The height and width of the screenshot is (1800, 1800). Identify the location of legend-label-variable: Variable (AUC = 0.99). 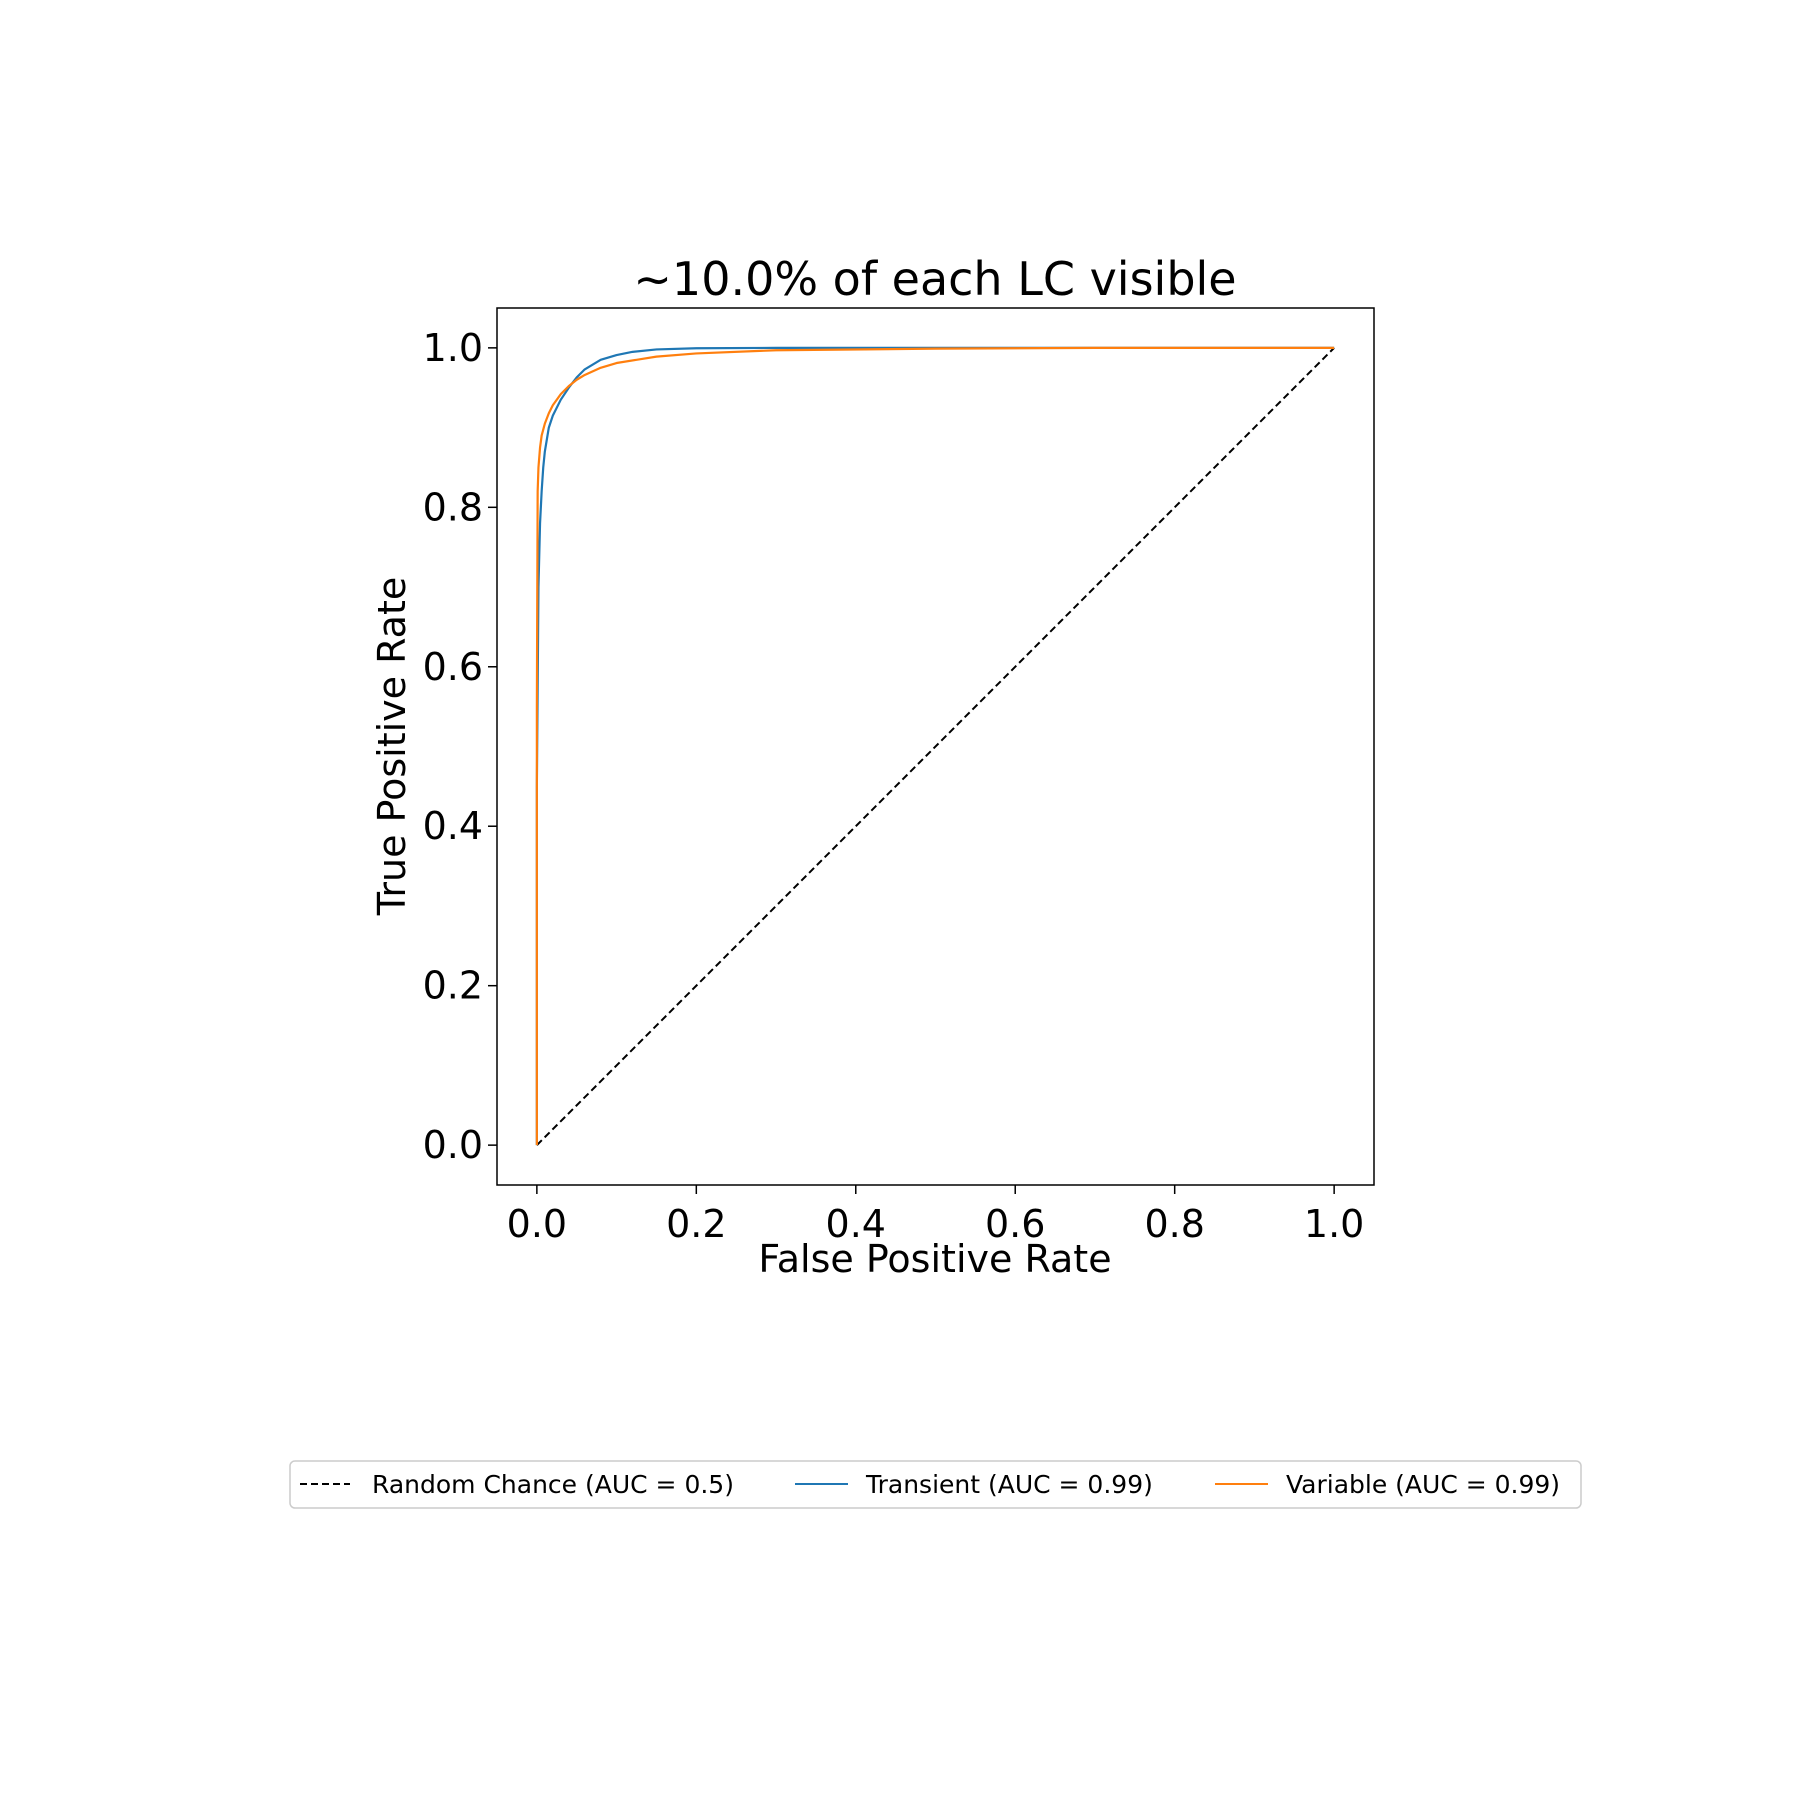
(1423, 1484).